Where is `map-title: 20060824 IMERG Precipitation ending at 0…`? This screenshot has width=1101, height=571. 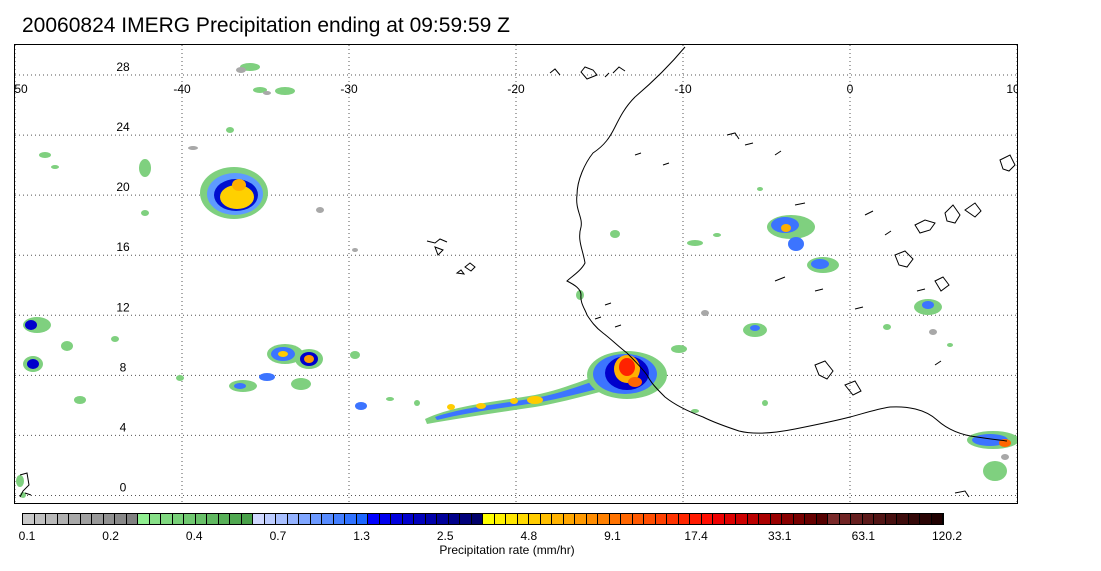 map-title: 20060824 IMERG Precipitation ending at 0… is located at coordinates (266, 25).